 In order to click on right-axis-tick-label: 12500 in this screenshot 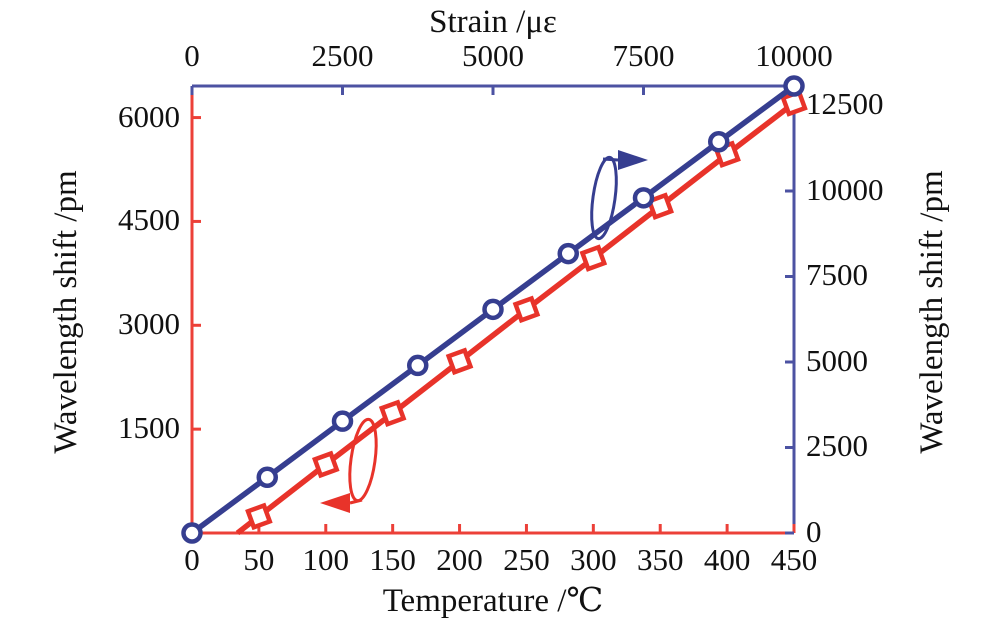, I will do `click(845, 104)`.